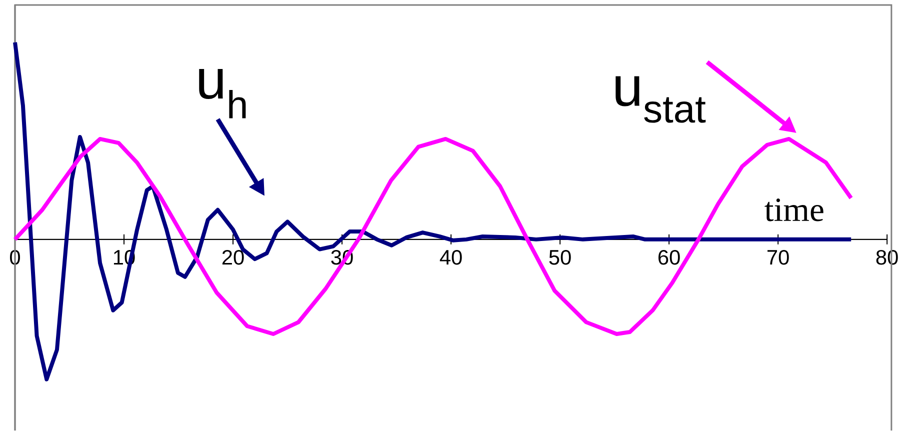 This screenshot has height=431, width=902. I want to click on x-axis-title: time, so click(794, 210).